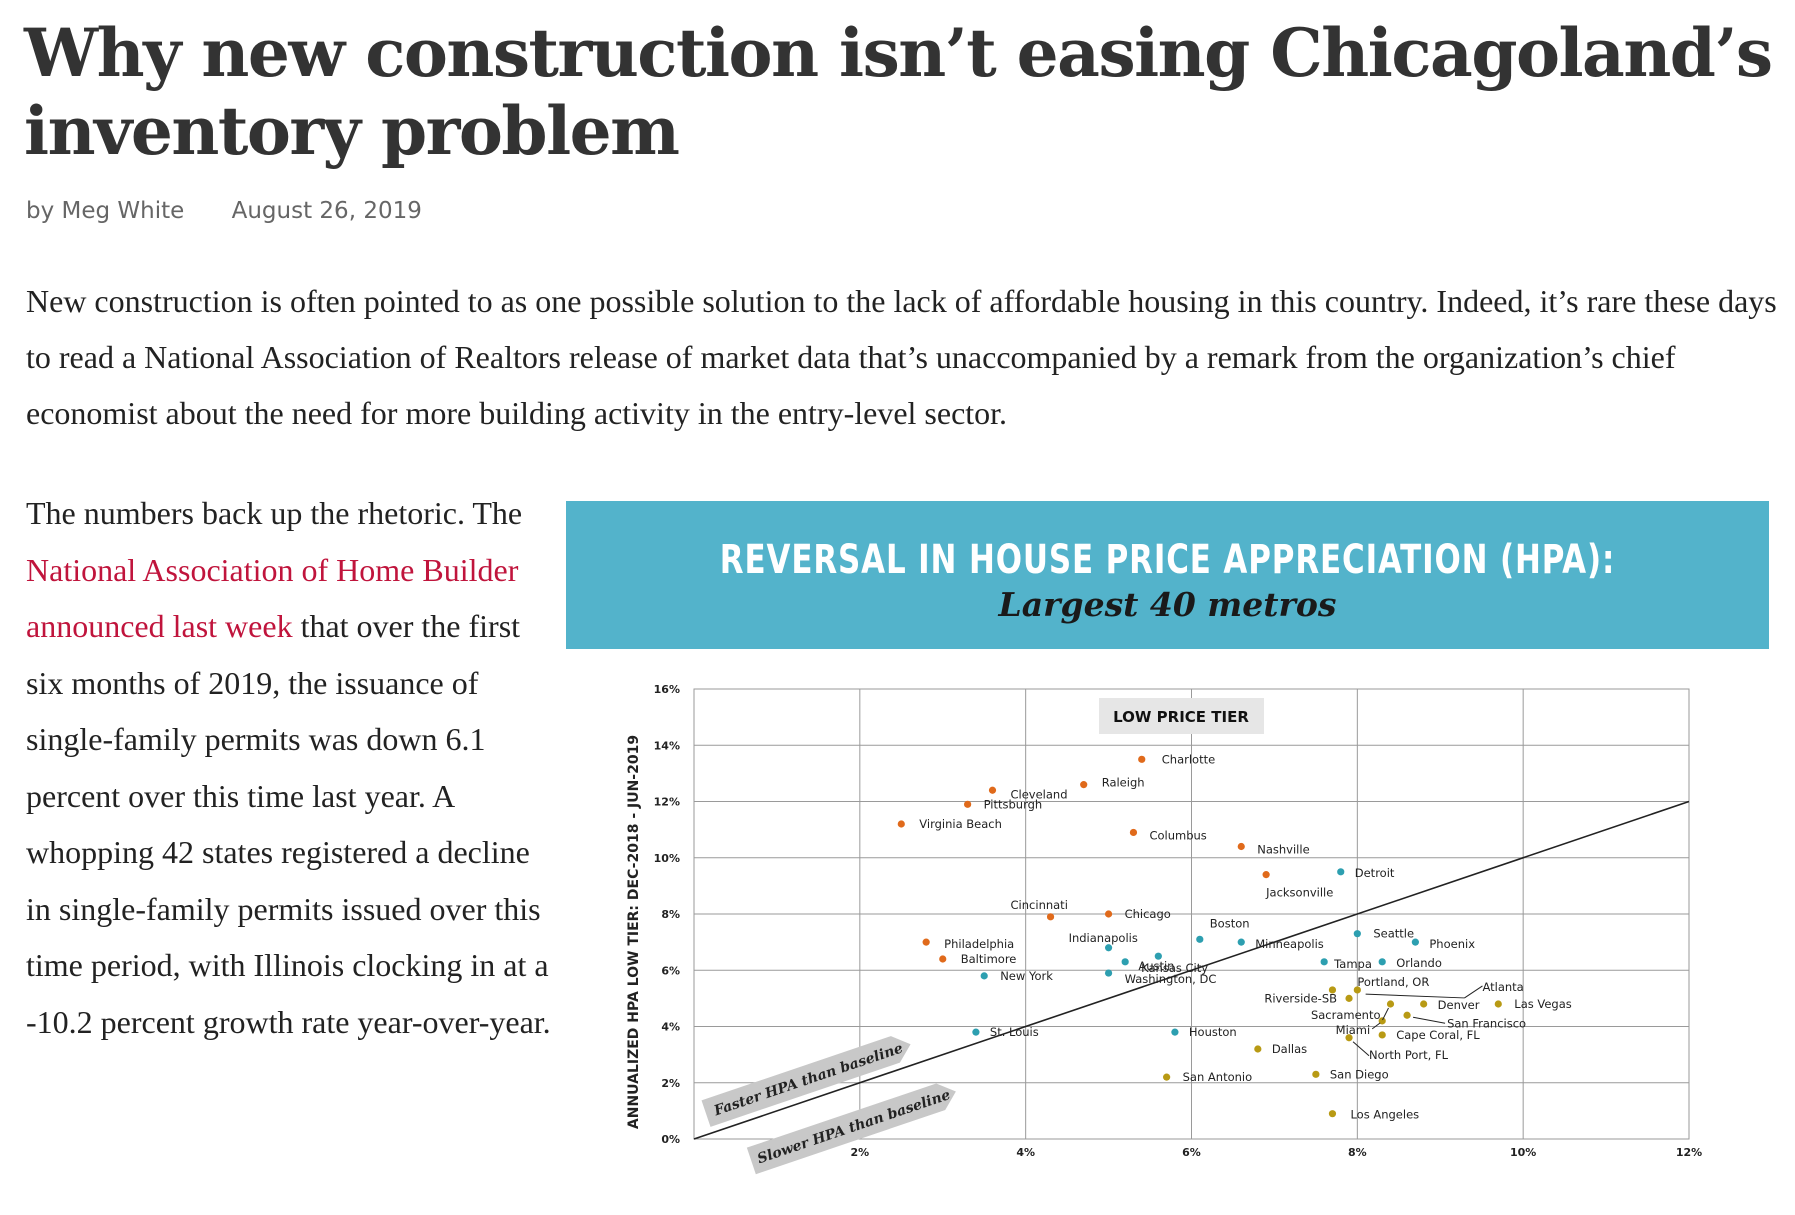  What do you see at coordinates (859, 1152) in the screenshot?
I see `x-tick-label: 2%` at bounding box center [859, 1152].